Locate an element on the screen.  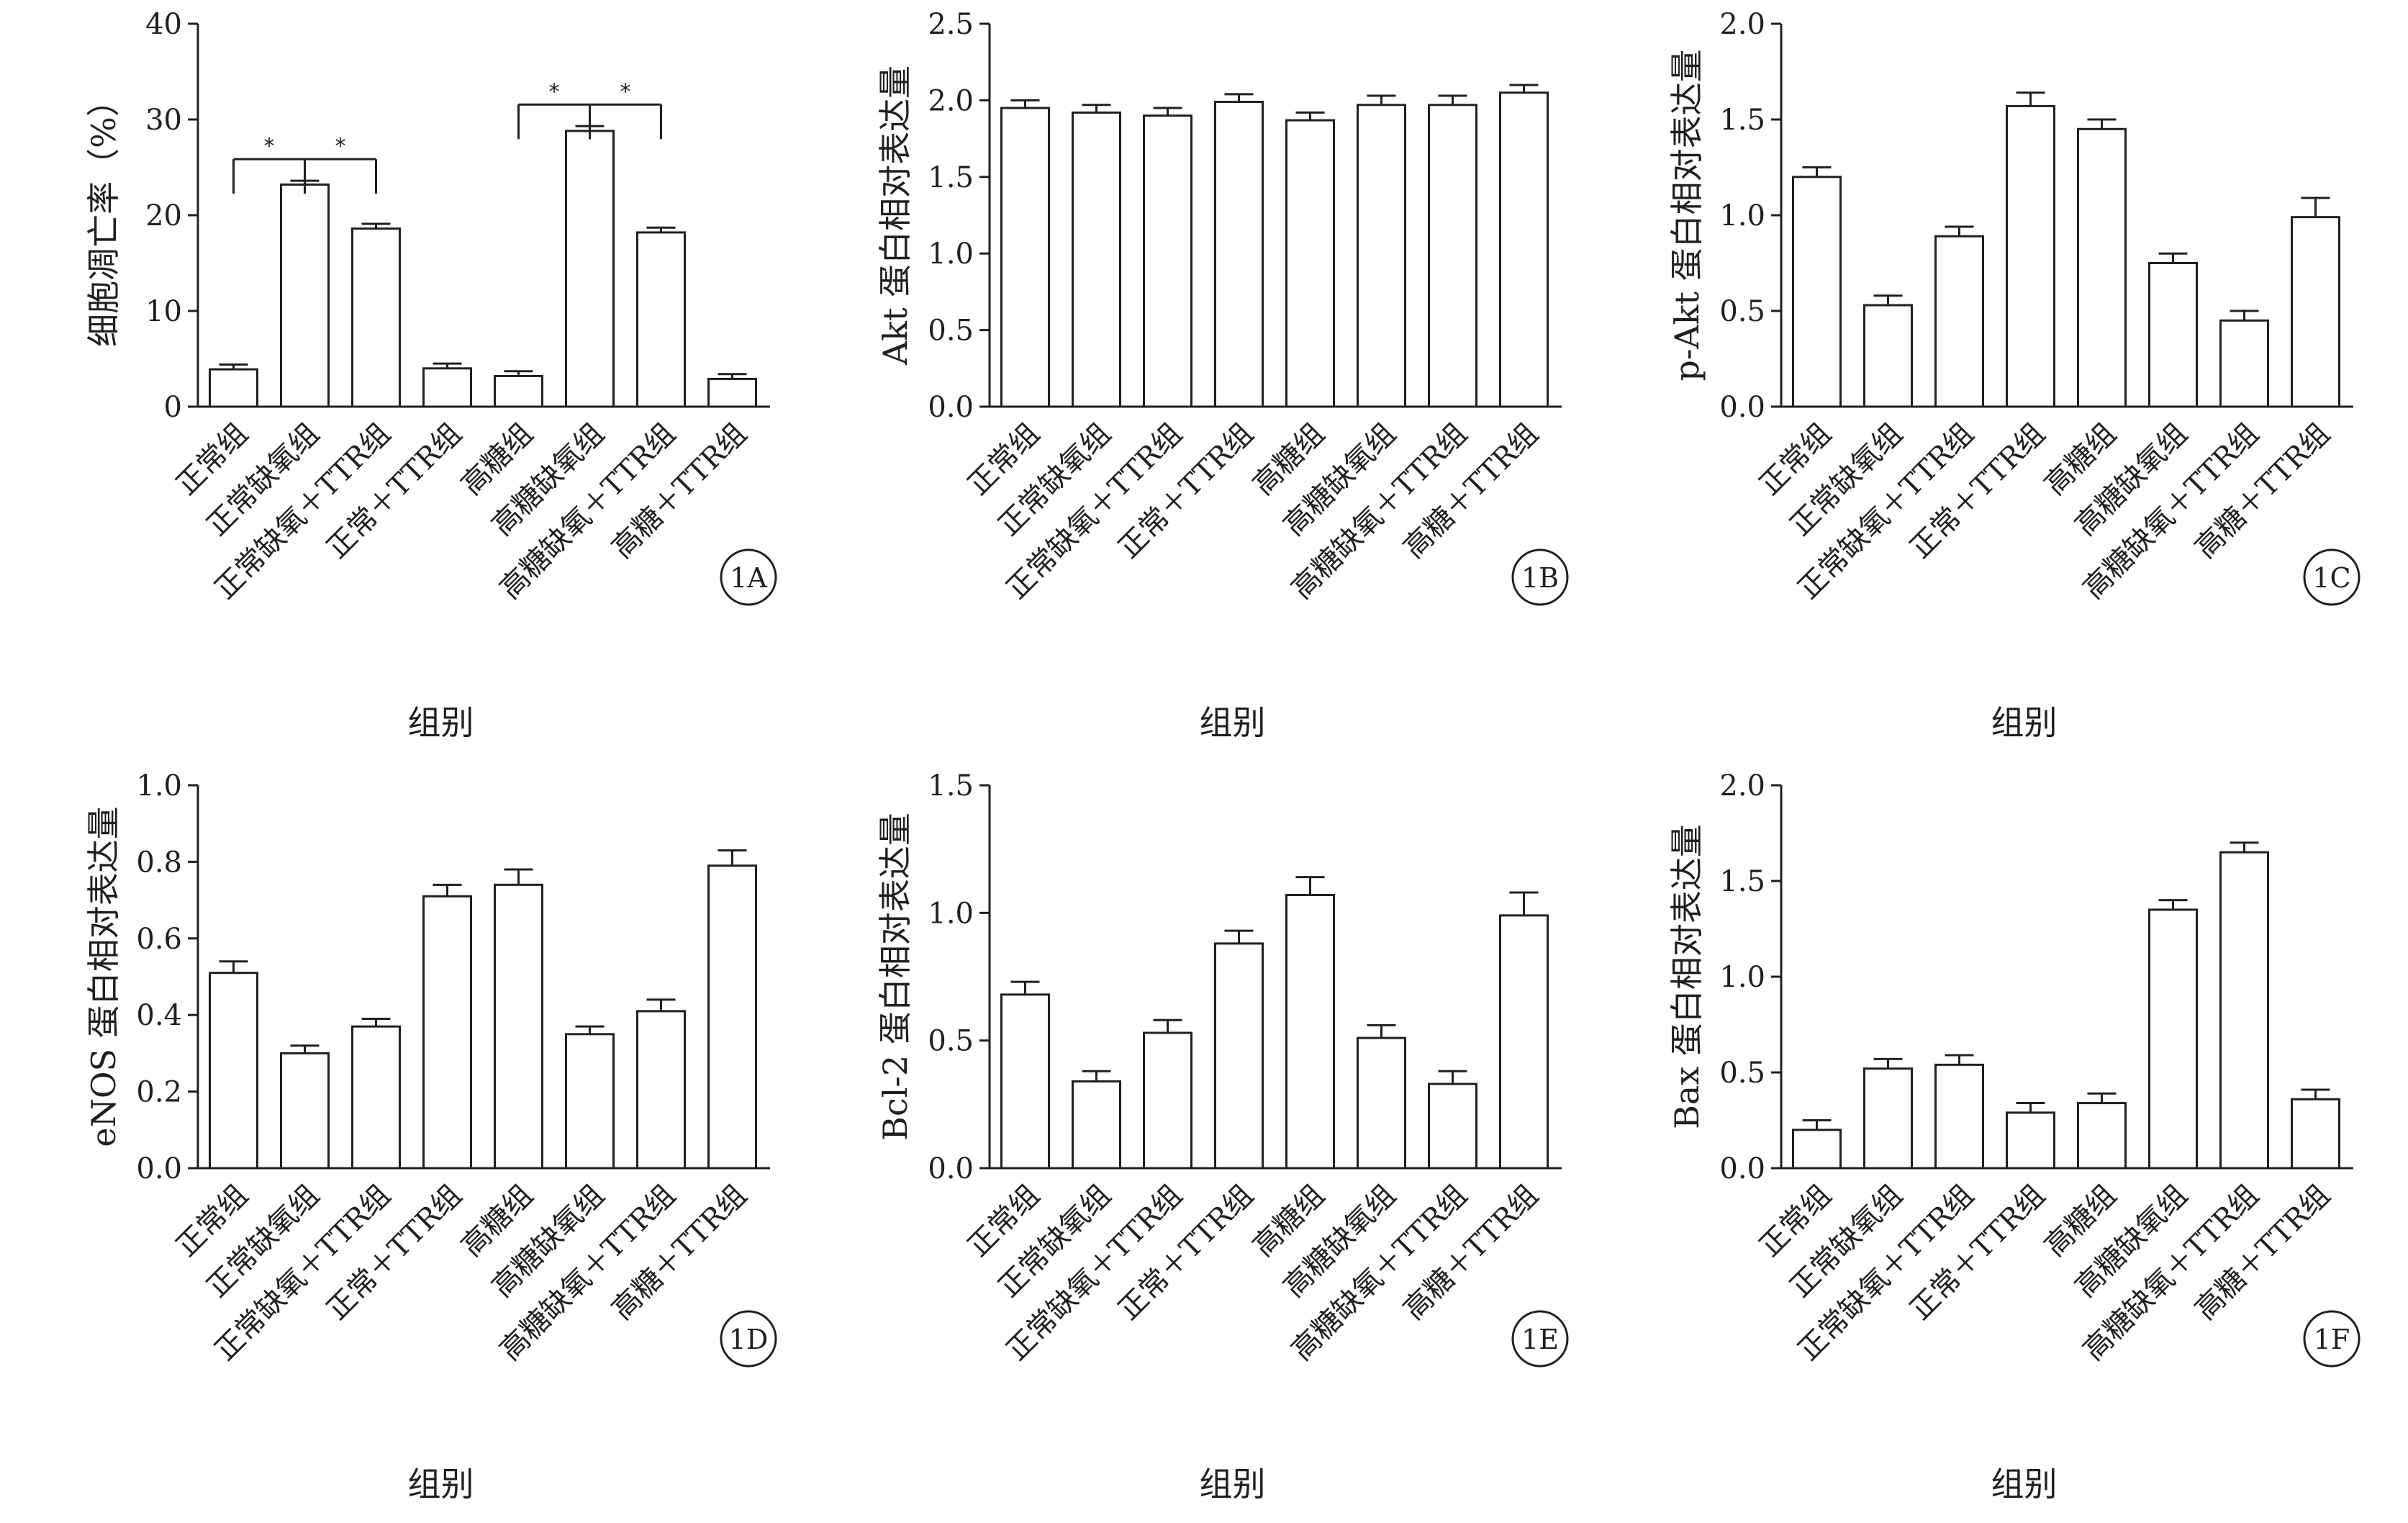
y-tick-label: 0.6 is located at coordinates (159, 940).